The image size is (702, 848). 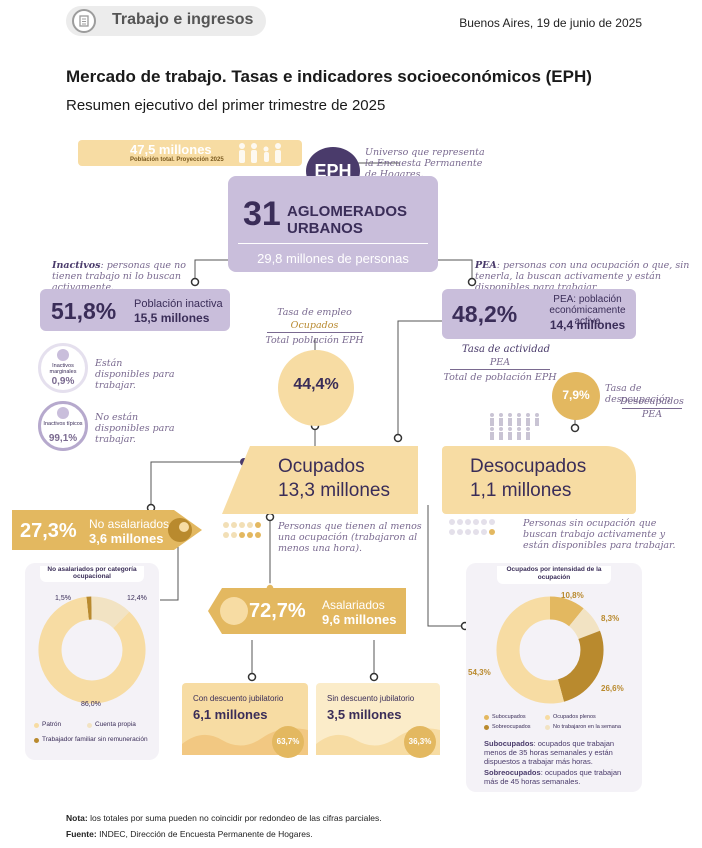 What do you see at coordinates (63, 369) in the screenshot?
I see `marginal-label: Inactivos marginales` at bounding box center [63, 369].